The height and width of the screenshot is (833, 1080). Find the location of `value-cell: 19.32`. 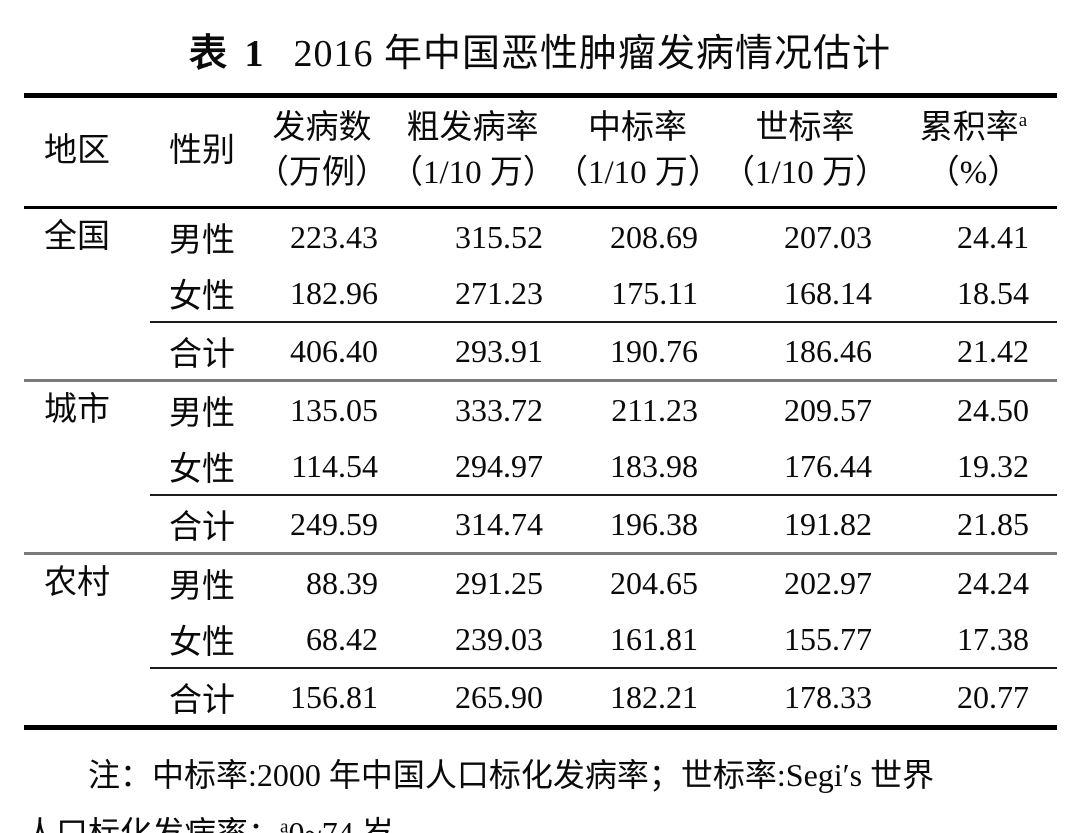

value-cell: 19.32 is located at coordinates (993, 465).